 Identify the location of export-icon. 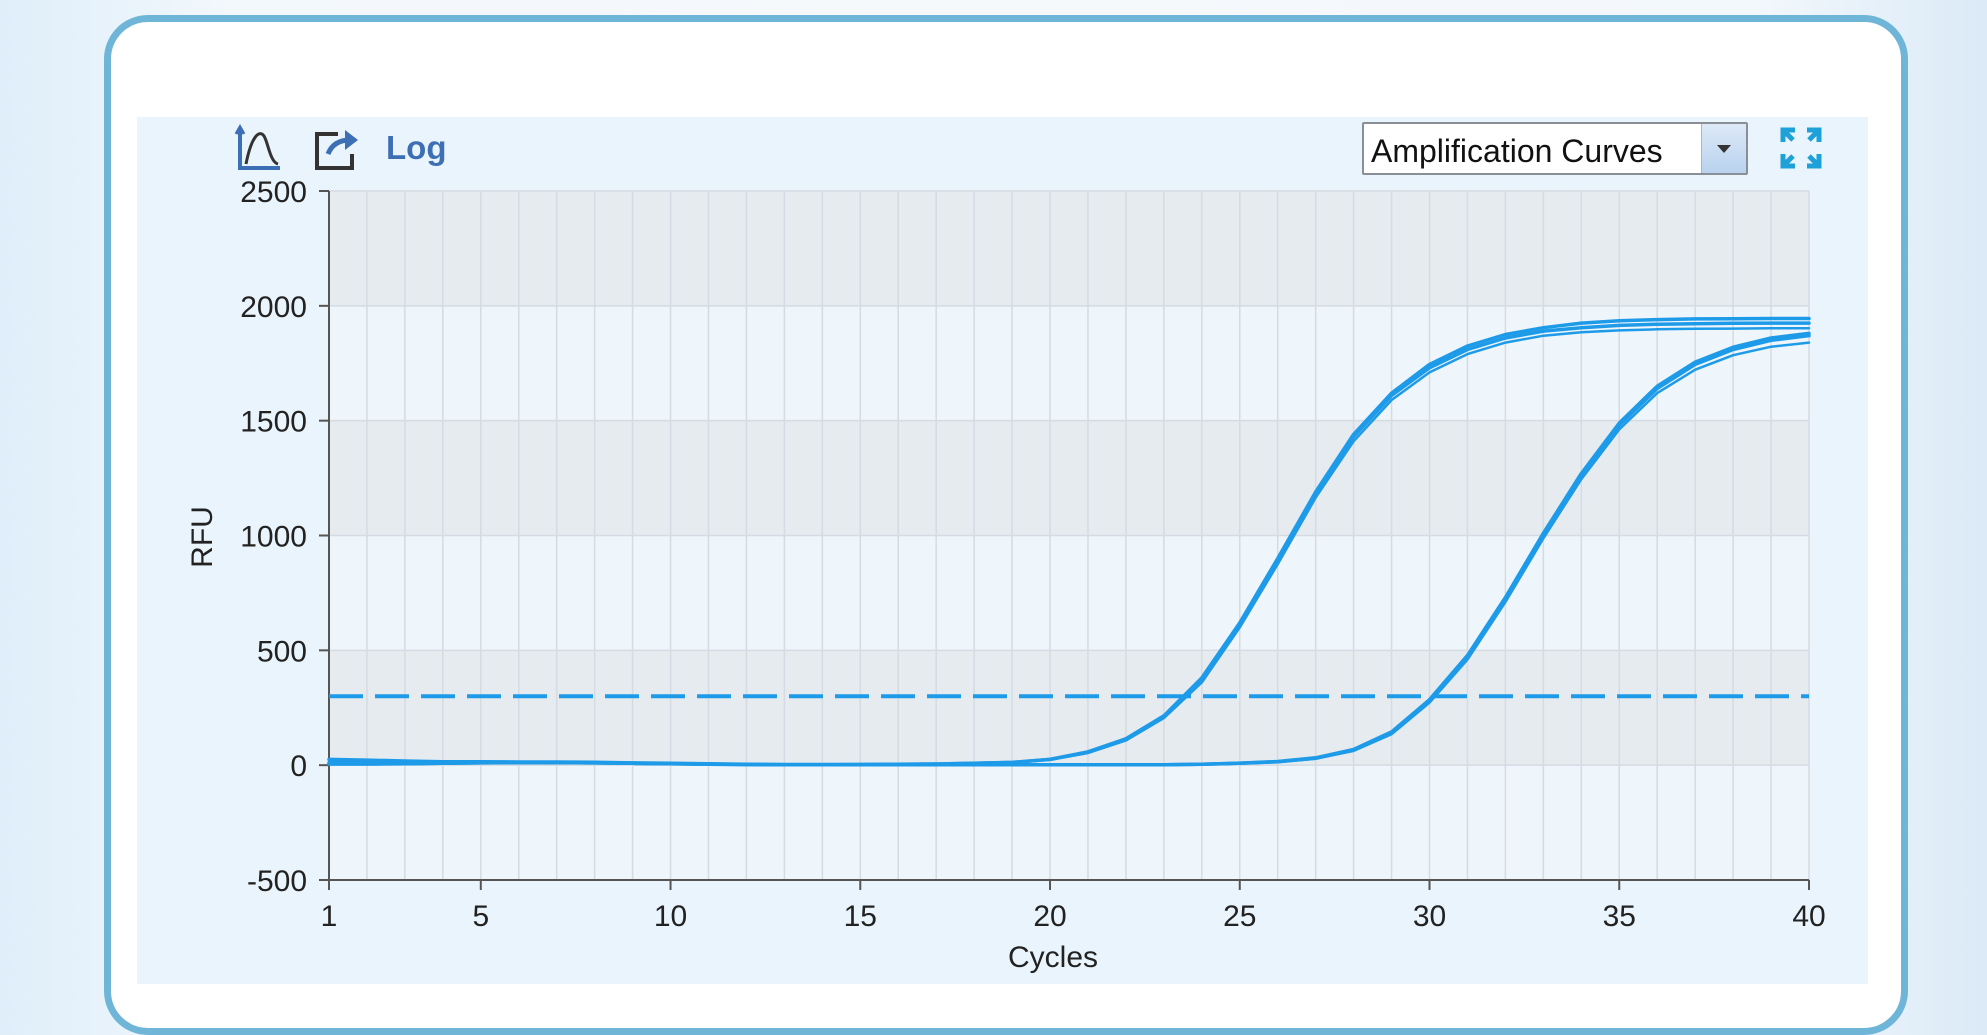
(338, 150).